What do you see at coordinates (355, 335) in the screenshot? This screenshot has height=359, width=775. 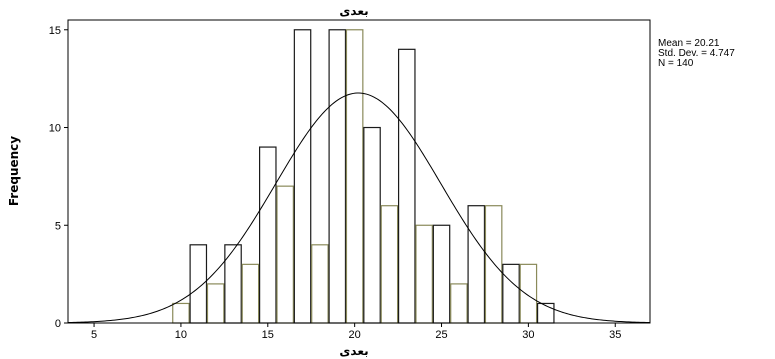 I see `x-tick-label: 20` at bounding box center [355, 335].